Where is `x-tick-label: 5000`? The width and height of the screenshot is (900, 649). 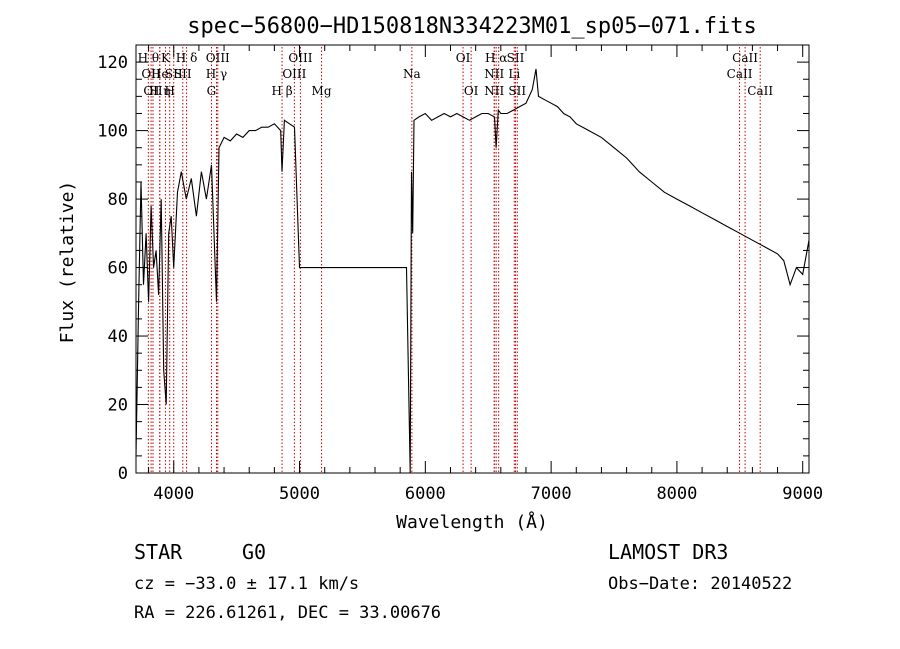 x-tick-label: 5000 is located at coordinates (299, 494).